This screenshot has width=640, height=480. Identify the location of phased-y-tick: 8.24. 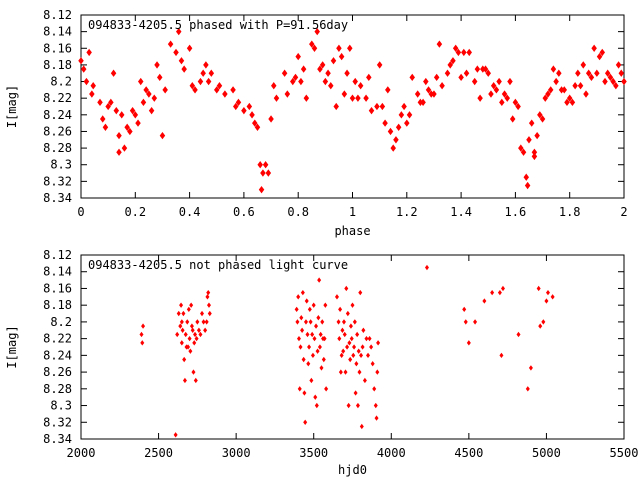
(333, 115).